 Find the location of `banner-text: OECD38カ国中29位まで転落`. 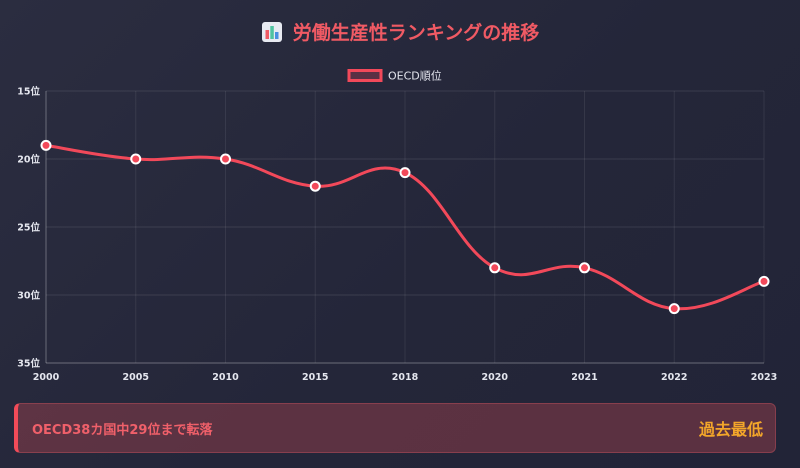

banner-text: OECD38カ国中29位まで転落 is located at coordinates (122, 430).